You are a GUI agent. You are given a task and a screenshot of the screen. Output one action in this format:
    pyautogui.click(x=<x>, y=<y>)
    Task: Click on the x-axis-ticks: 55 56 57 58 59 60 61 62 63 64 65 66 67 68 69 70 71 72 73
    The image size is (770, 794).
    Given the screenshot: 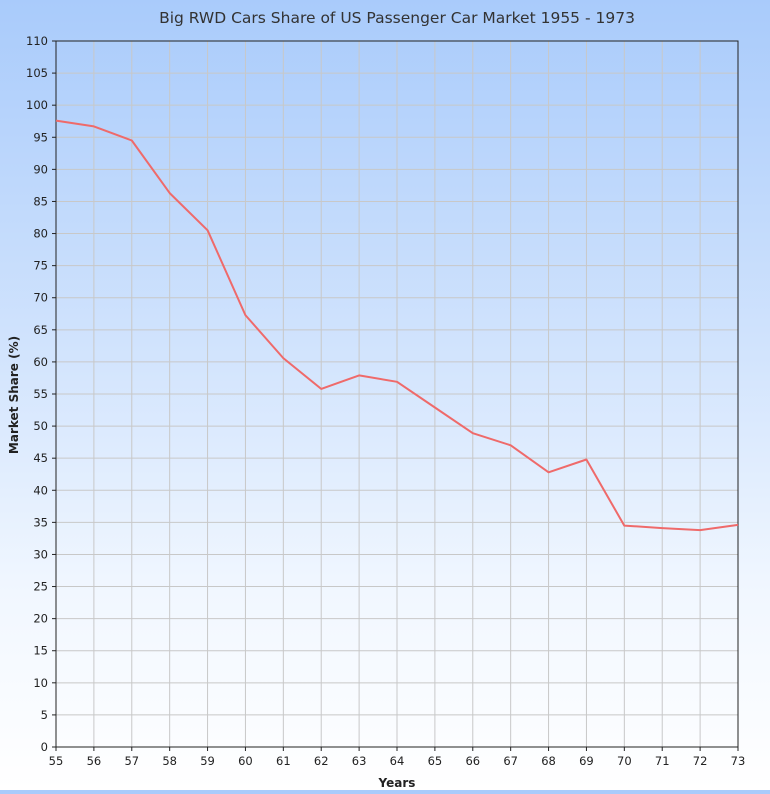 What is the action you would take?
    pyautogui.click(x=397, y=757)
    